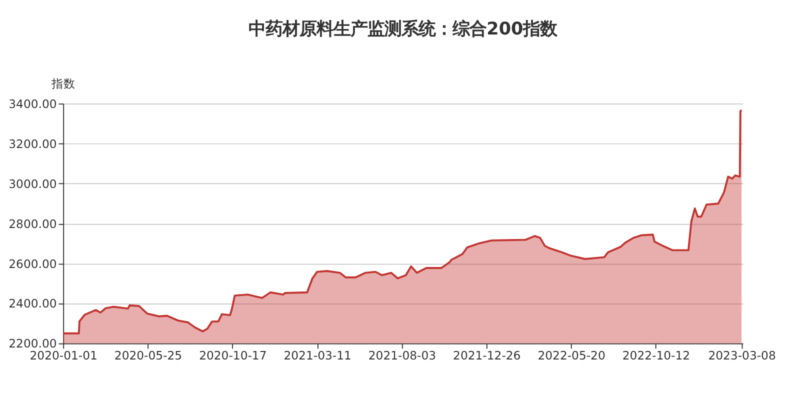  What do you see at coordinates (32, 303) in the screenshot?
I see `y-tick-label: 2400.00` at bounding box center [32, 303].